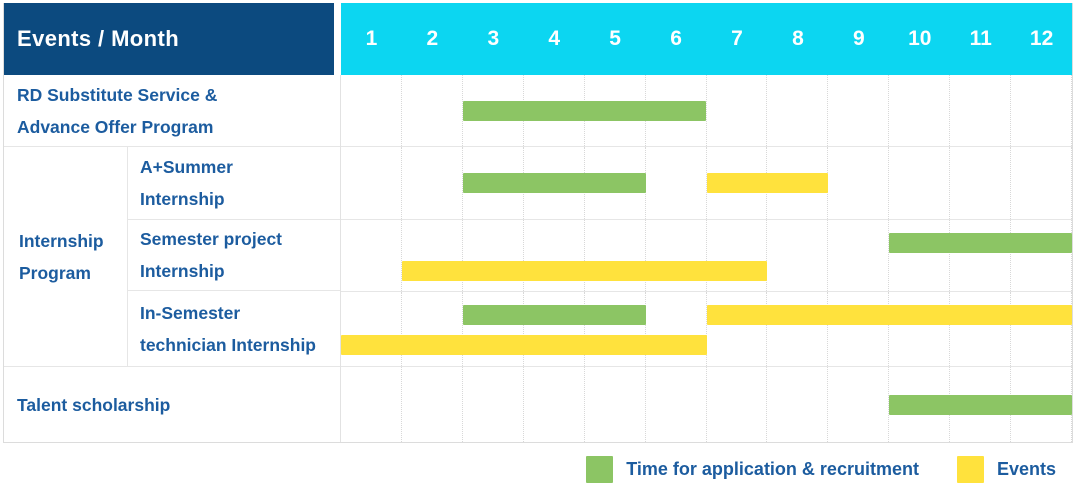 Image resolution: width=1080 pixels, height=494 pixels. What do you see at coordinates (706, 39) in the screenshot?
I see `month-header-strip: 1 2 3 4 5 6 7 8 9 10 11 12` at bounding box center [706, 39].